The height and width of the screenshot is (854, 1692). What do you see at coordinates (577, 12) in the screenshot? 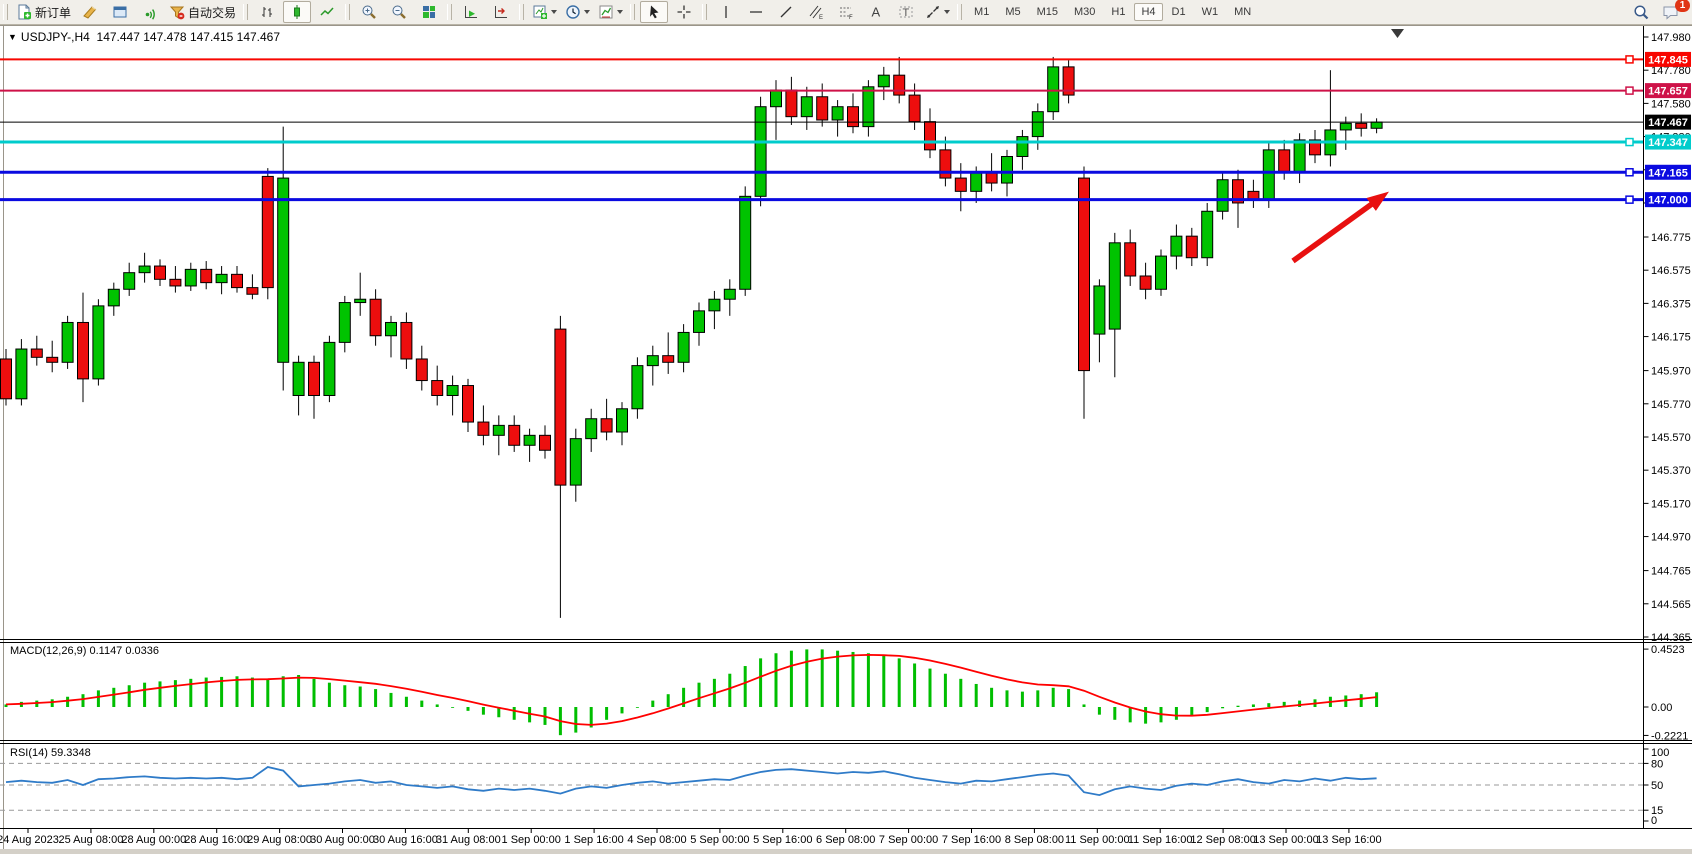
I see `period-button` at bounding box center [577, 12].